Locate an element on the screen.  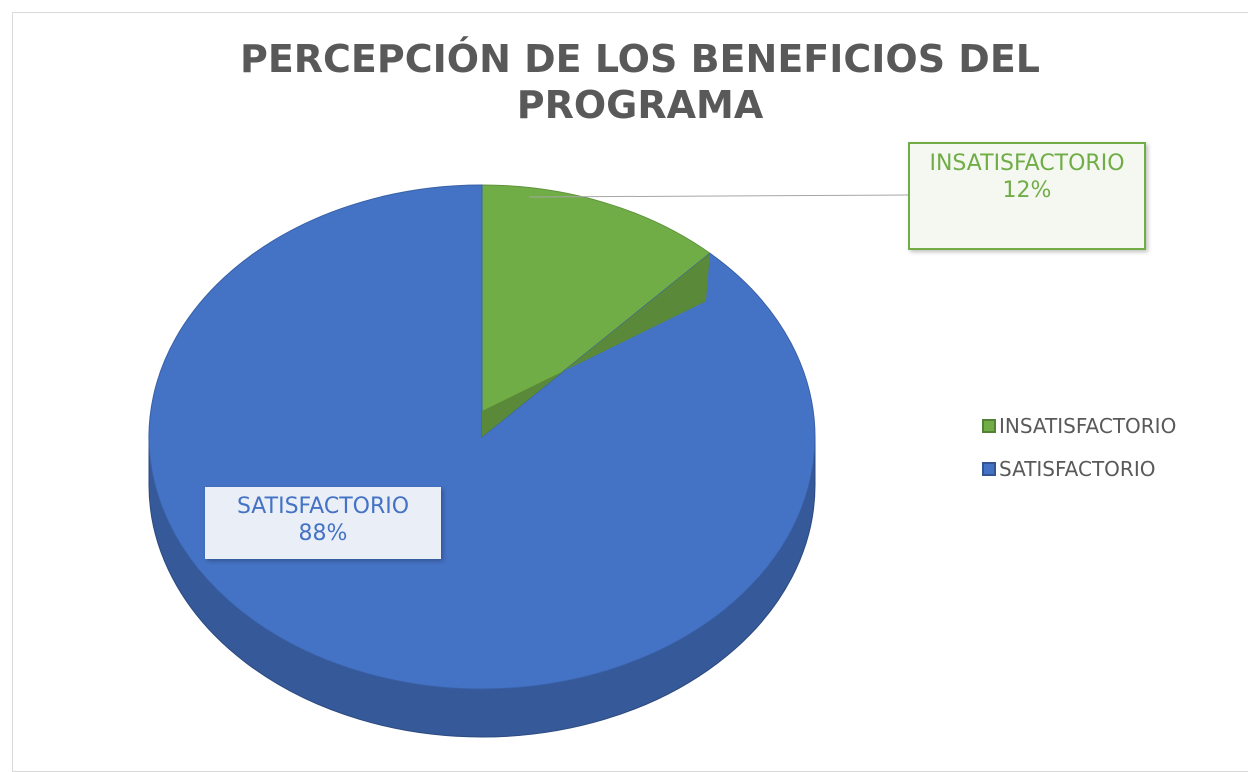
legend-item: INSATISFACTORIO is located at coordinates (1079, 426).